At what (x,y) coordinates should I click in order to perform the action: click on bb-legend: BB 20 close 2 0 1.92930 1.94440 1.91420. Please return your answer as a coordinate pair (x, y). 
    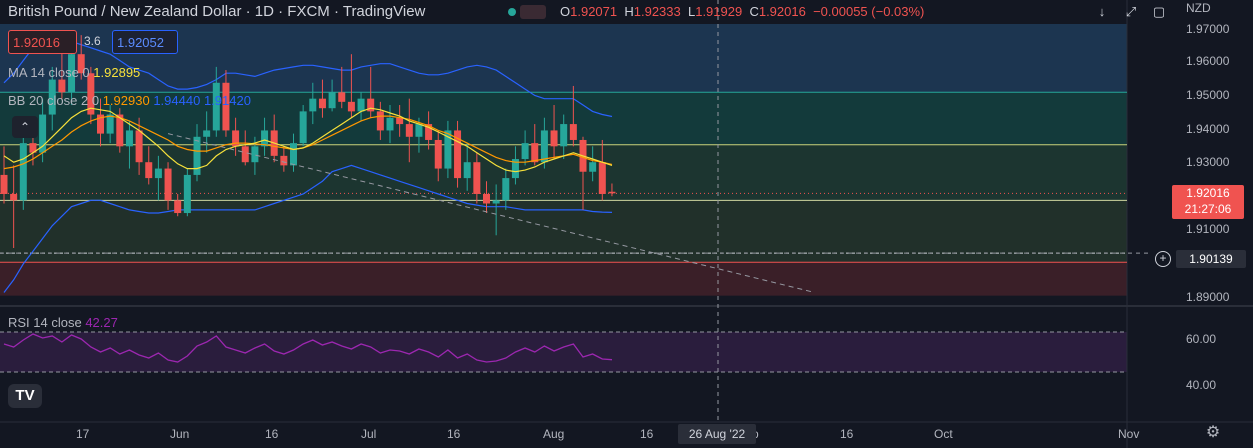
    Looking at the image, I should click on (129, 100).